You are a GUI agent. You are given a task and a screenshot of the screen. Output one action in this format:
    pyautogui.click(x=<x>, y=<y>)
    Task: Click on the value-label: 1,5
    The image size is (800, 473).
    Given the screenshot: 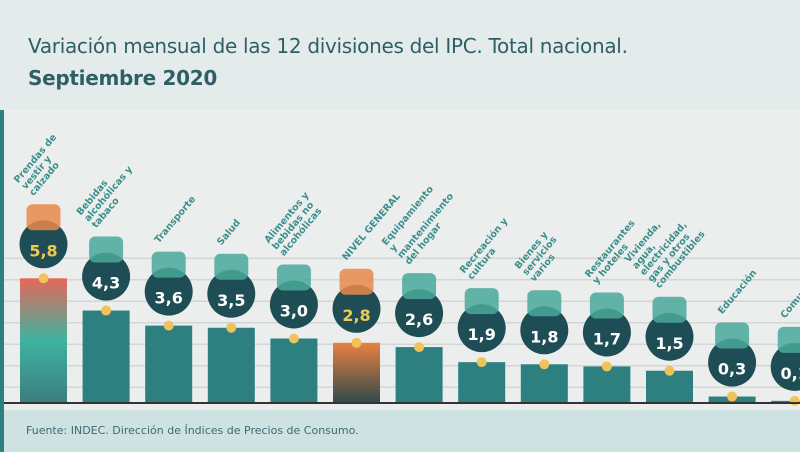 What is the action you would take?
    pyautogui.click(x=669, y=343)
    